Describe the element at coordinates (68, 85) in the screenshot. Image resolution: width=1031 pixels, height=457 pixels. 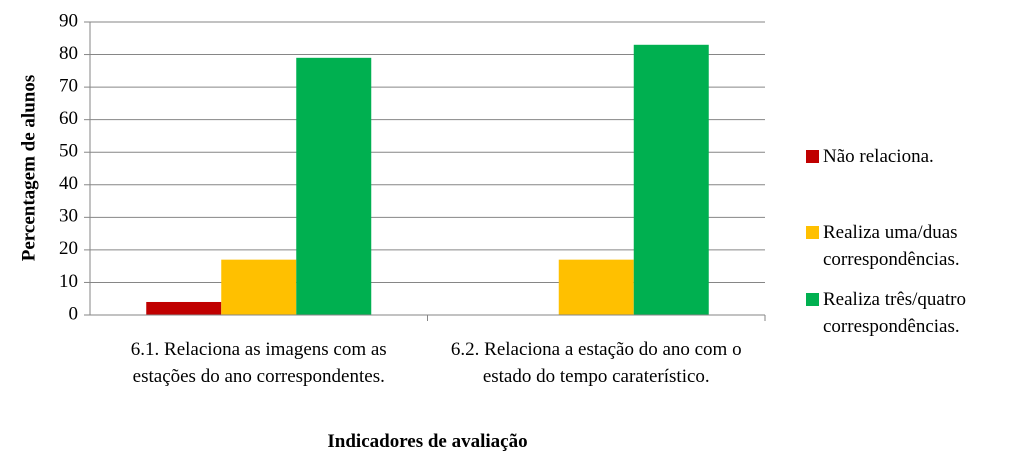
I see `y-tick-label: 70` at that location.